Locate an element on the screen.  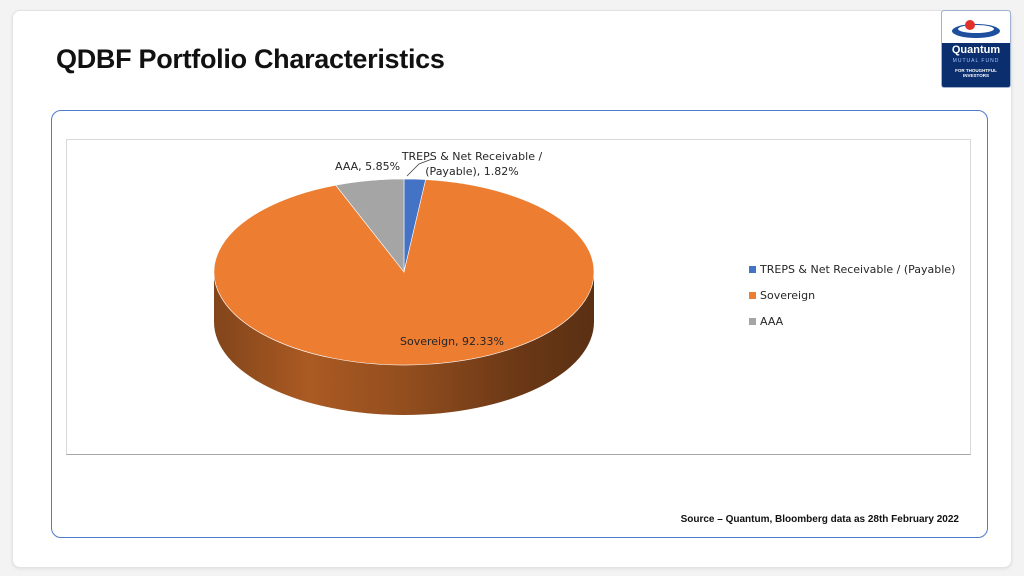
logo-emblem is located at coordinates (976, 27).